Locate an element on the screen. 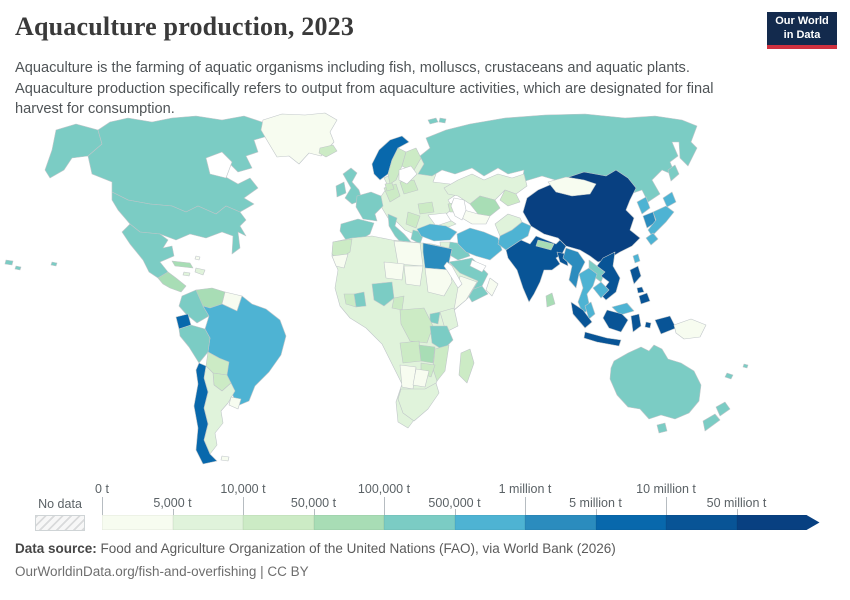 Image resolution: width=850 pixels, height=600 pixels. pacific-islands is located at coordinates (9, 262).